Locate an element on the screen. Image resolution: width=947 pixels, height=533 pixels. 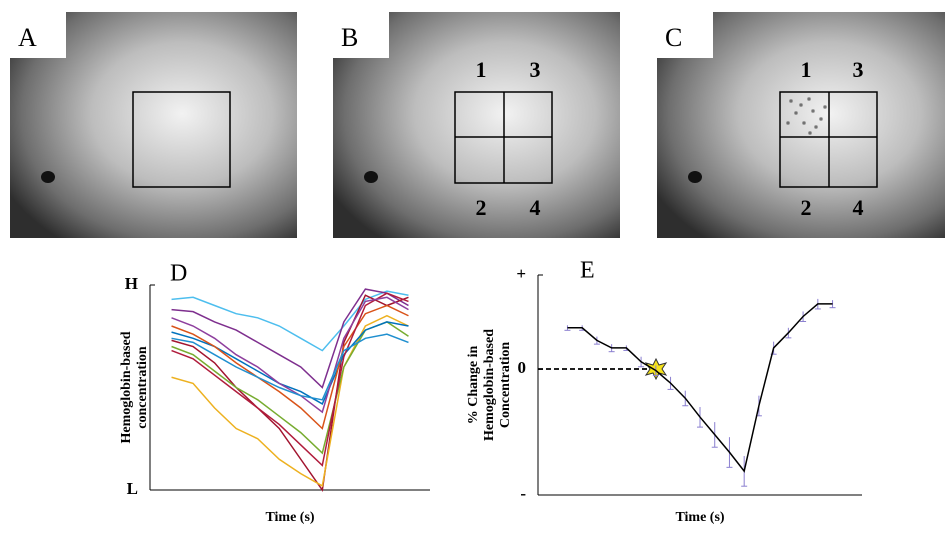
y-axis-label: Concentration is located at coordinates (505, 385).